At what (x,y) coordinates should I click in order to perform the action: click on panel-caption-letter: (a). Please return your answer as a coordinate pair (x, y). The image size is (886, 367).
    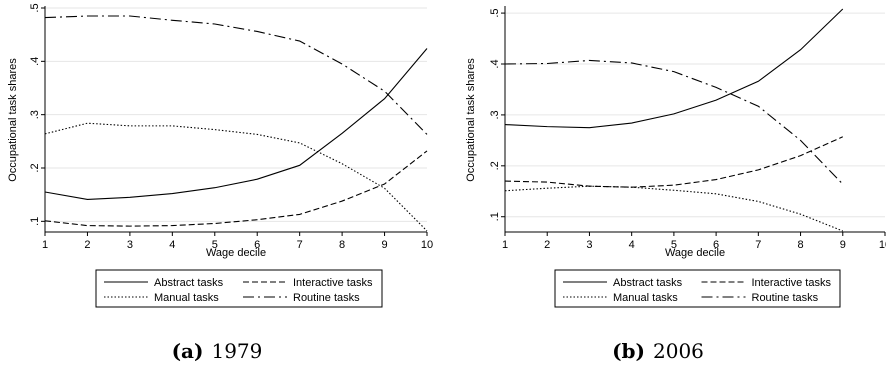
    Looking at the image, I should click on (188, 351).